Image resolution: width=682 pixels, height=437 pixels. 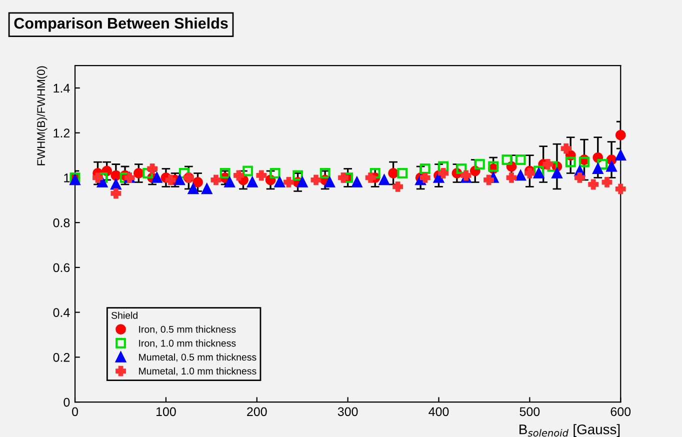 I want to click on legend-label: Mumetal, 1.0 mm thickness, so click(x=197, y=371).